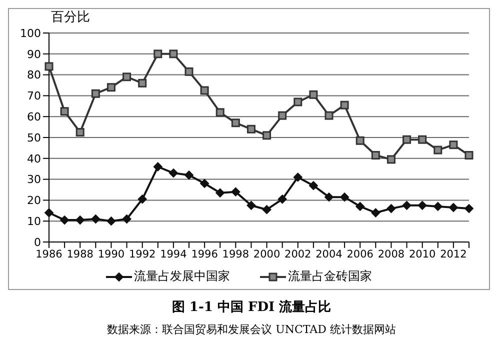  Describe the element at coordinates (360, 254) in the screenshot. I see `x-tick-label: 2006` at that location.